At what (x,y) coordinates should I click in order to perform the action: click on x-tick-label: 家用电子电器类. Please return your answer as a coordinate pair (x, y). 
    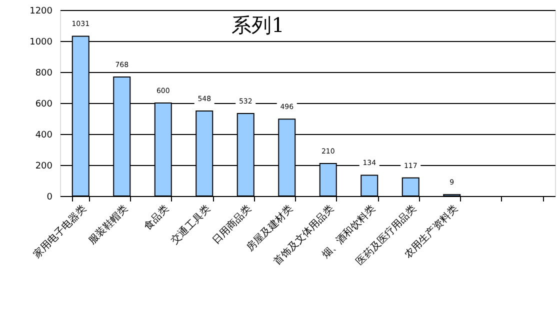
    Looking at the image, I should click on (59, 231).